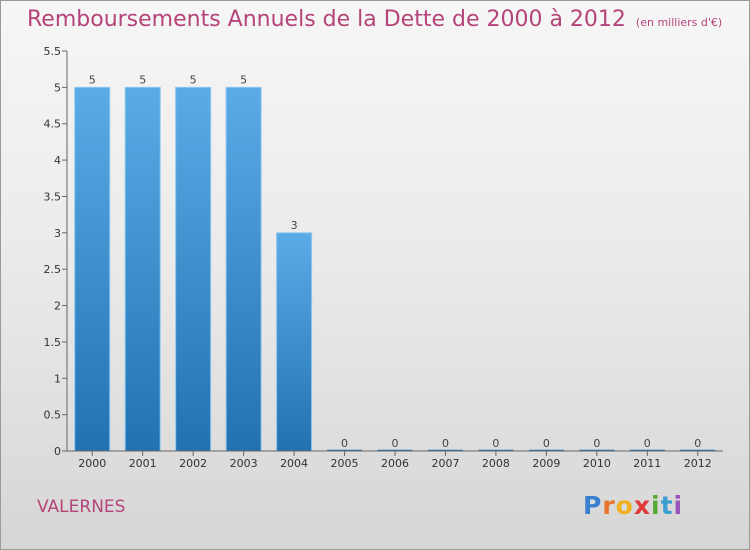  Describe the element at coordinates (57, 160) in the screenshot. I see `y-tick-label: 4` at that location.